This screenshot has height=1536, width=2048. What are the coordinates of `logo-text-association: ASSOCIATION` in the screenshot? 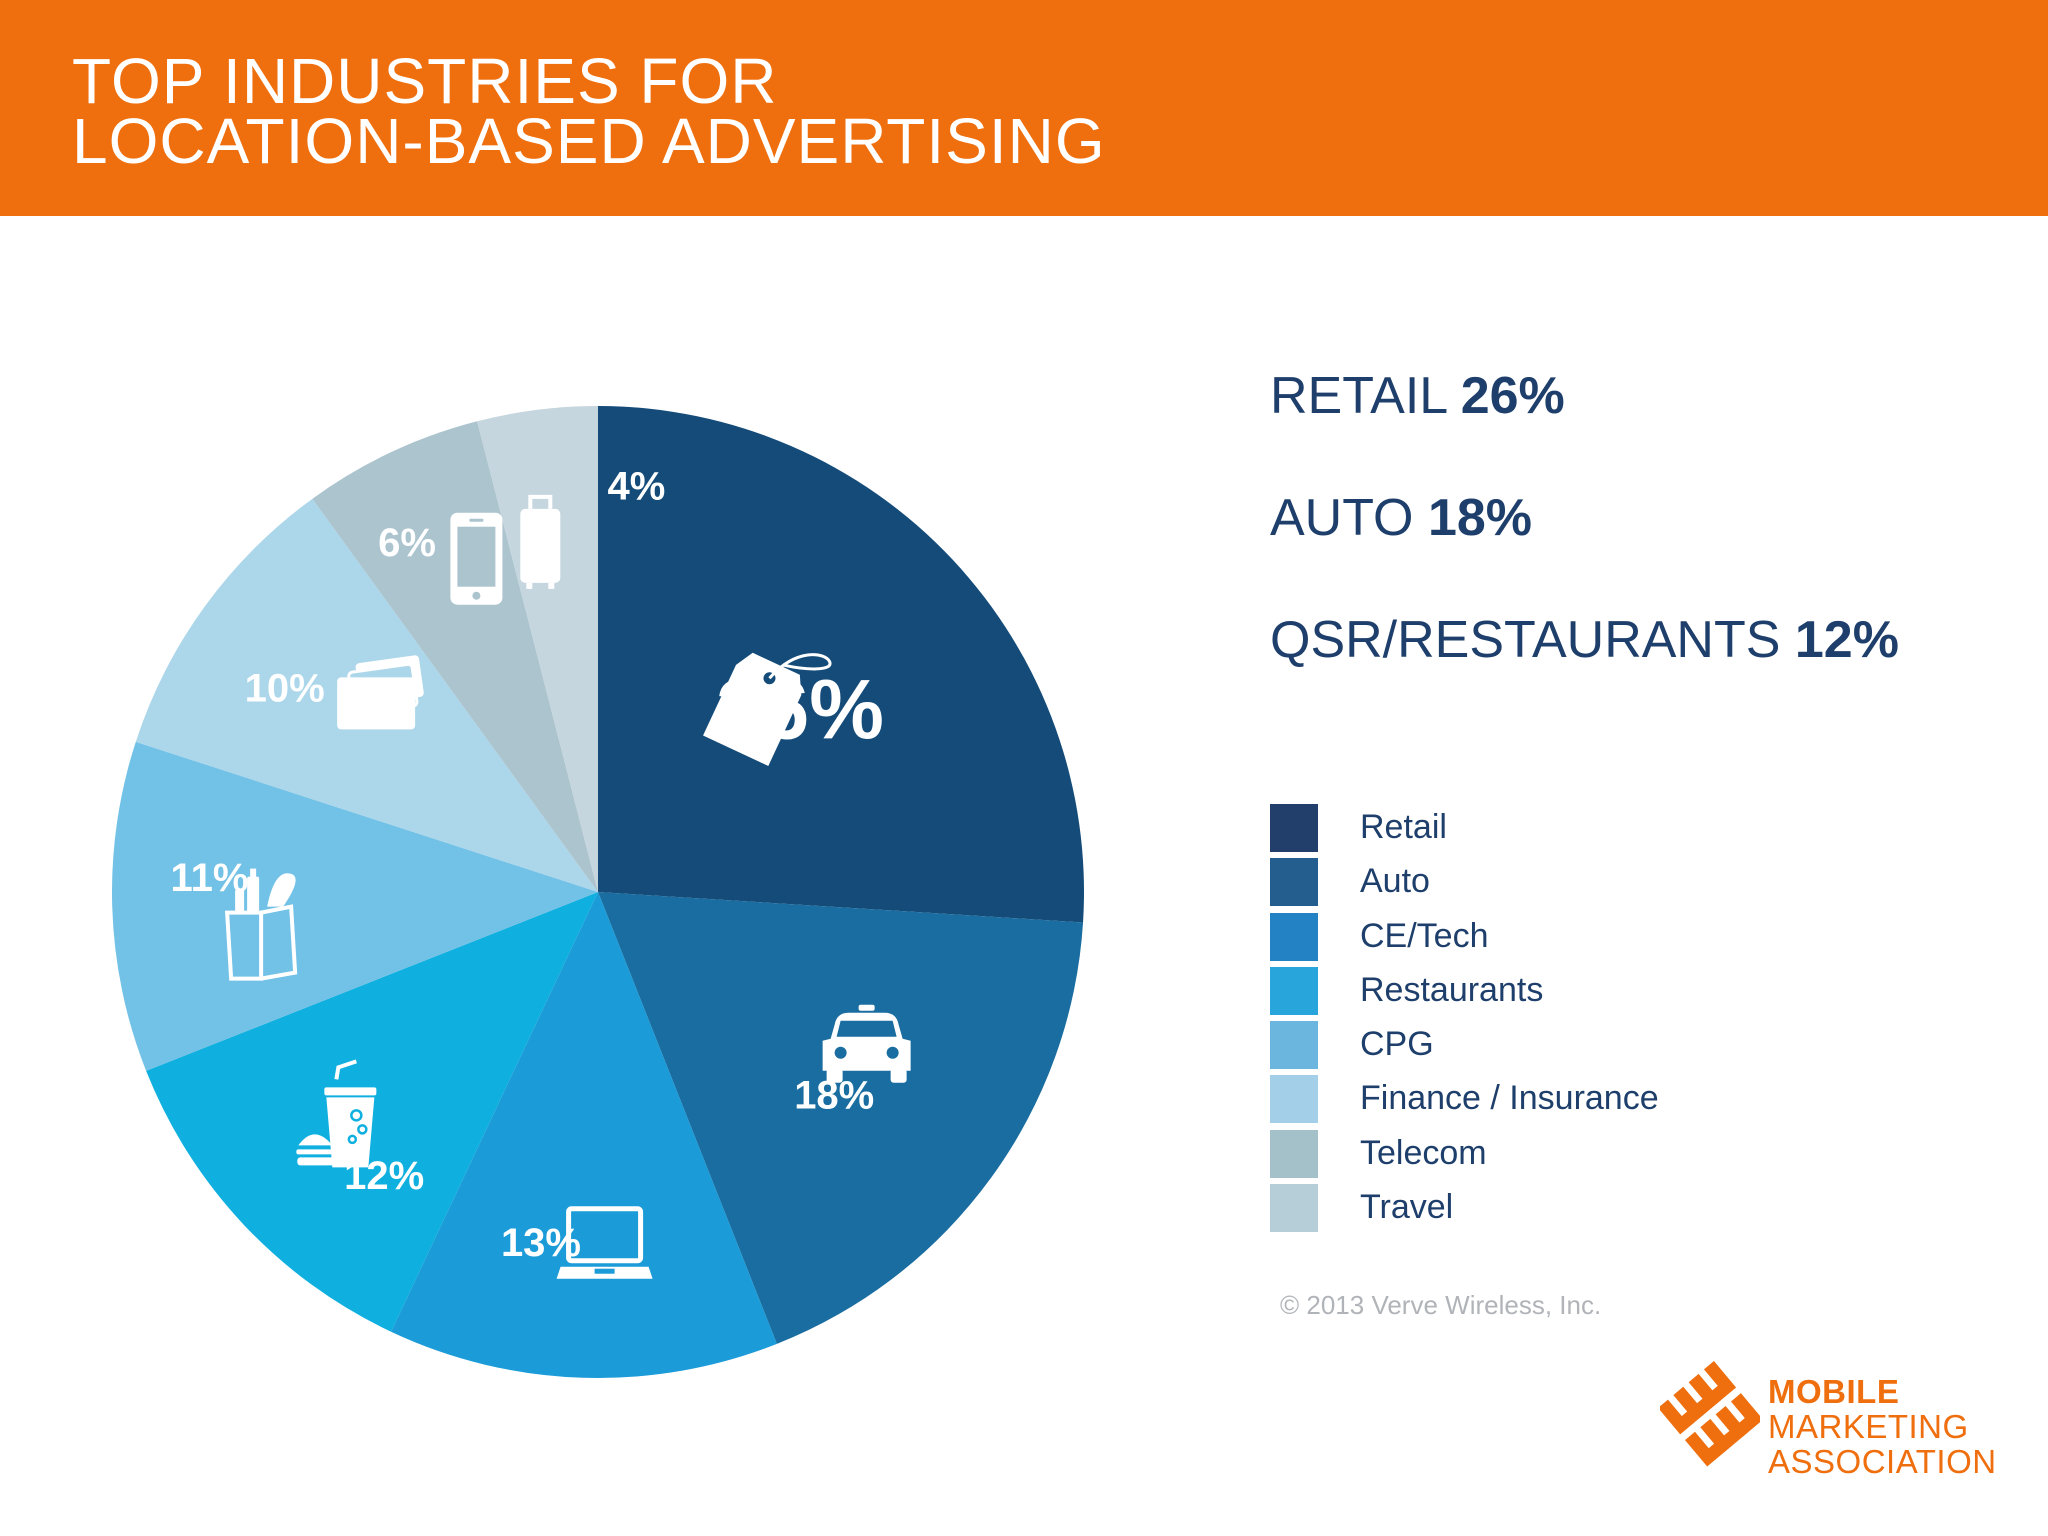 It's located at (1882, 1461).